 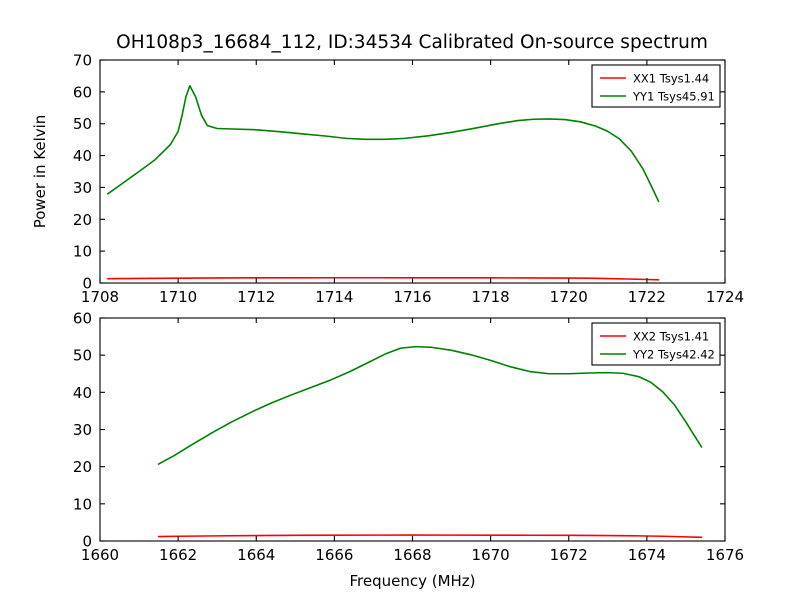 What do you see at coordinates (725, 555) in the screenshot?
I see `x-tick-label: 1676` at bounding box center [725, 555].